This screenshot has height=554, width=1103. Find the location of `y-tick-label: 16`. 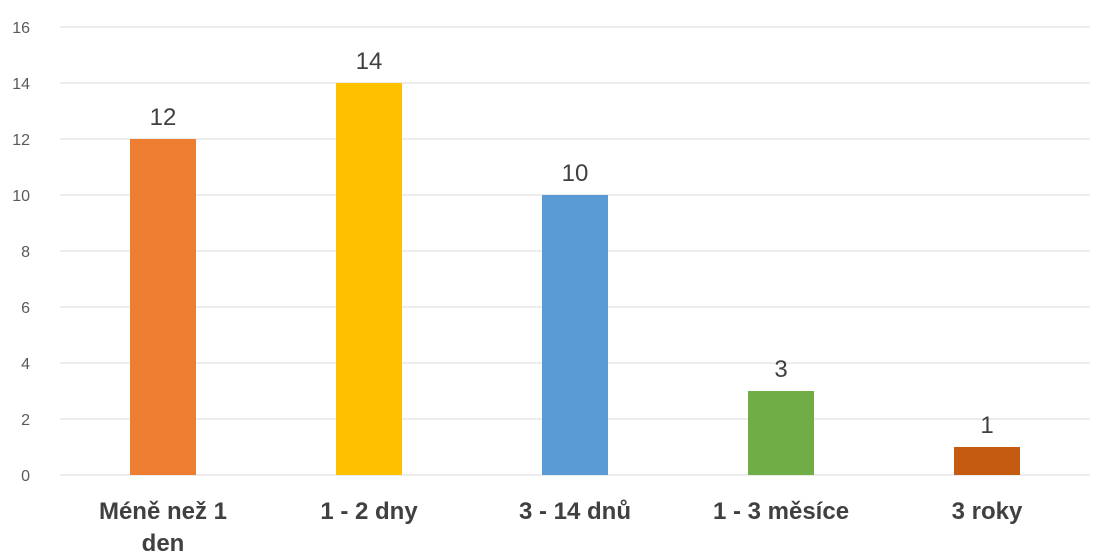

y-tick-label: 16 is located at coordinates (21, 28).